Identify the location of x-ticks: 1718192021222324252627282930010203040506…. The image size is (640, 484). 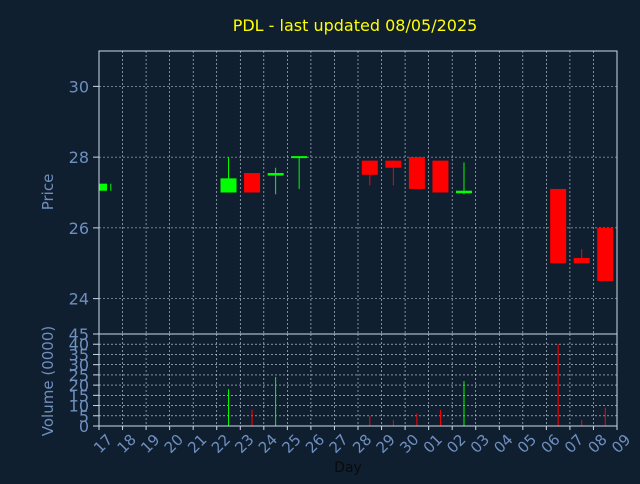
(362, 441).